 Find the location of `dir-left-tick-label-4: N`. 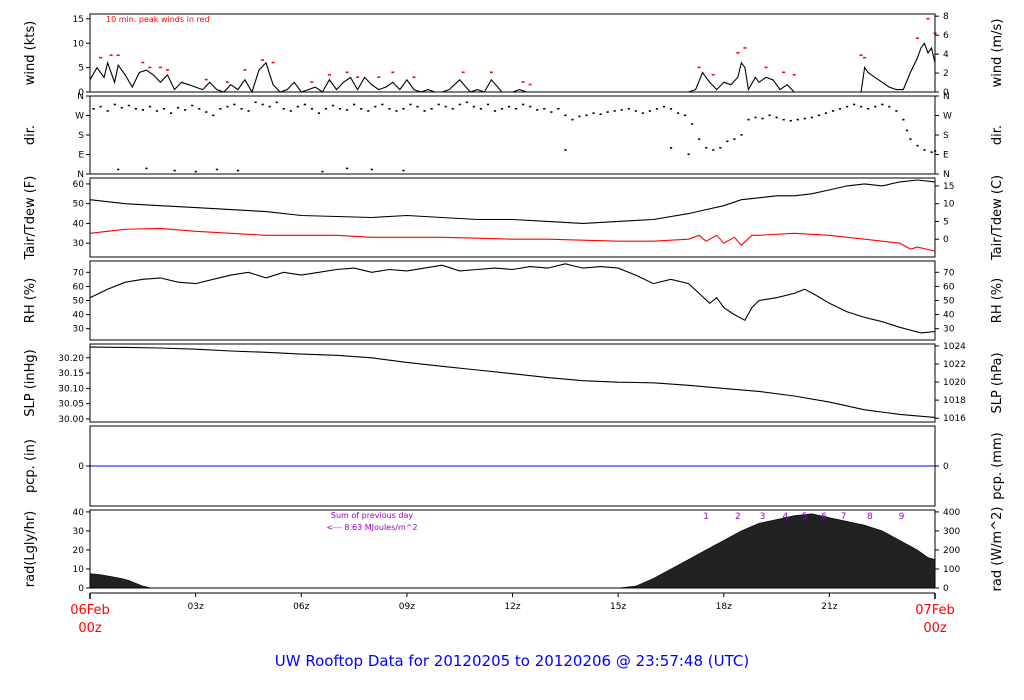

dir-left-tick-label-4: N is located at coordinates (80, 97).